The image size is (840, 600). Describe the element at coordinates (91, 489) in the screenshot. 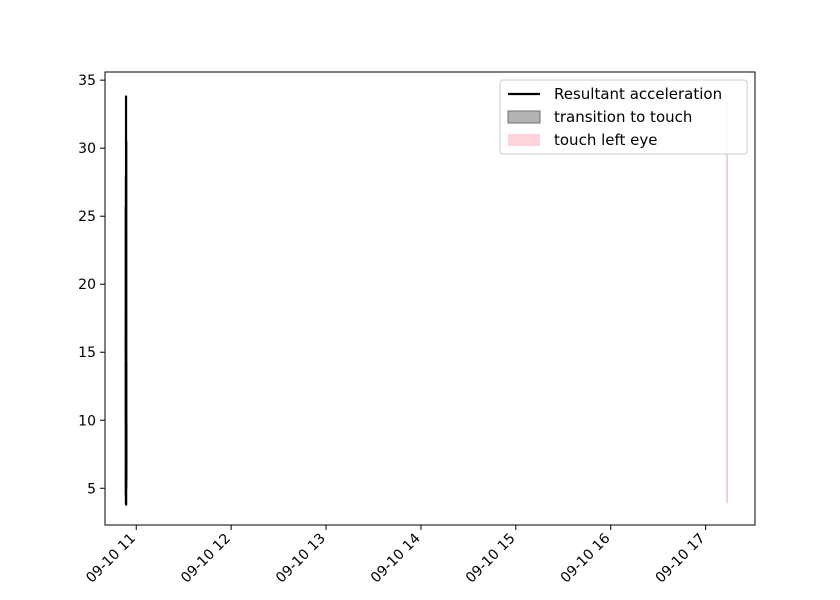

I see `y-tick-label: 5` at that location.